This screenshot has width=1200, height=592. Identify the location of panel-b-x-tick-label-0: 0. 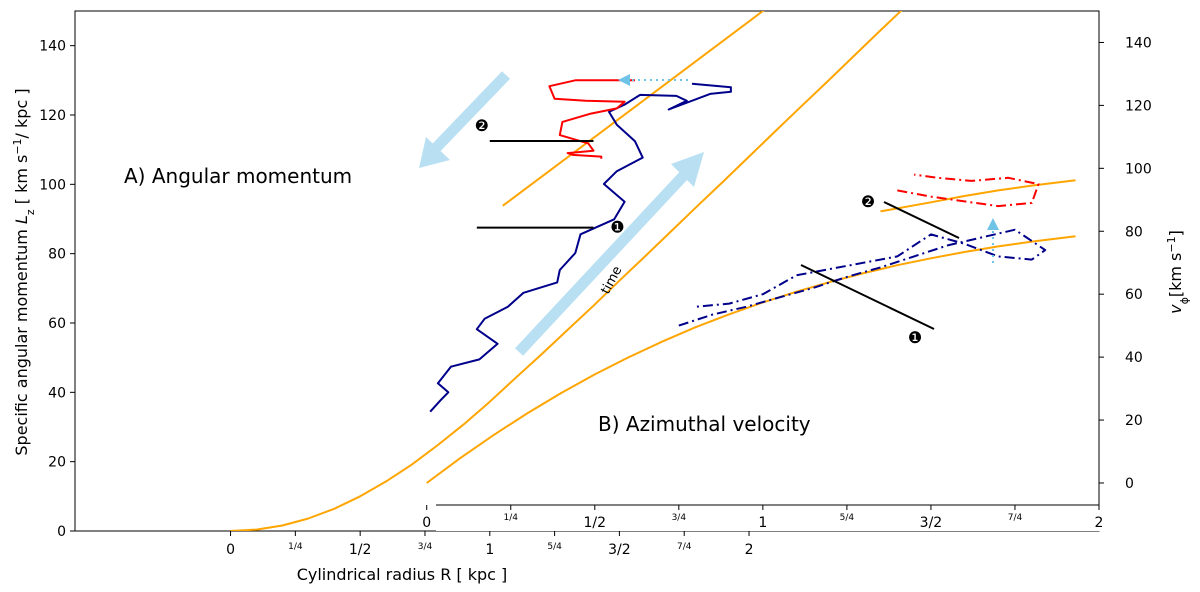
(426, 523).